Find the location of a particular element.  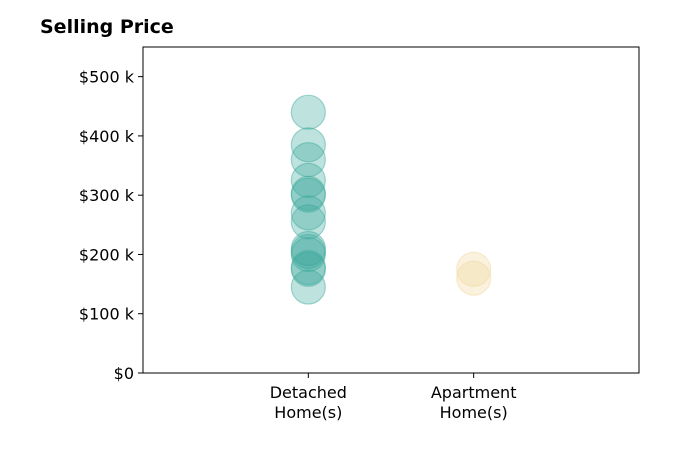

x-tick-label: Detached is located at coordinates (308, 392).